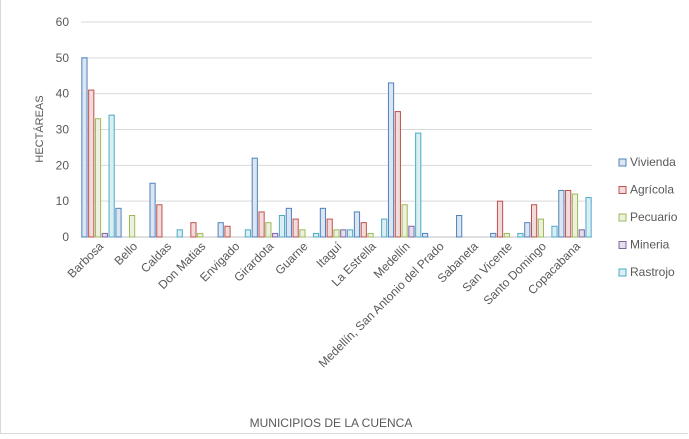 This screenshot has width=689, height=439. I want to click on x-tick-label: Itaguí, so click(329, 255).